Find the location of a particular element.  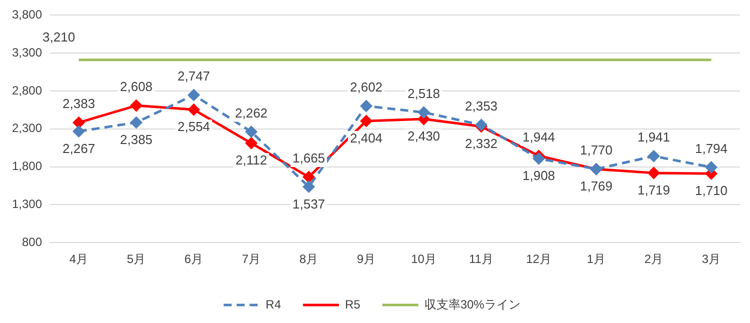

data-label: 1,665 is located at coordinates (309, 158).